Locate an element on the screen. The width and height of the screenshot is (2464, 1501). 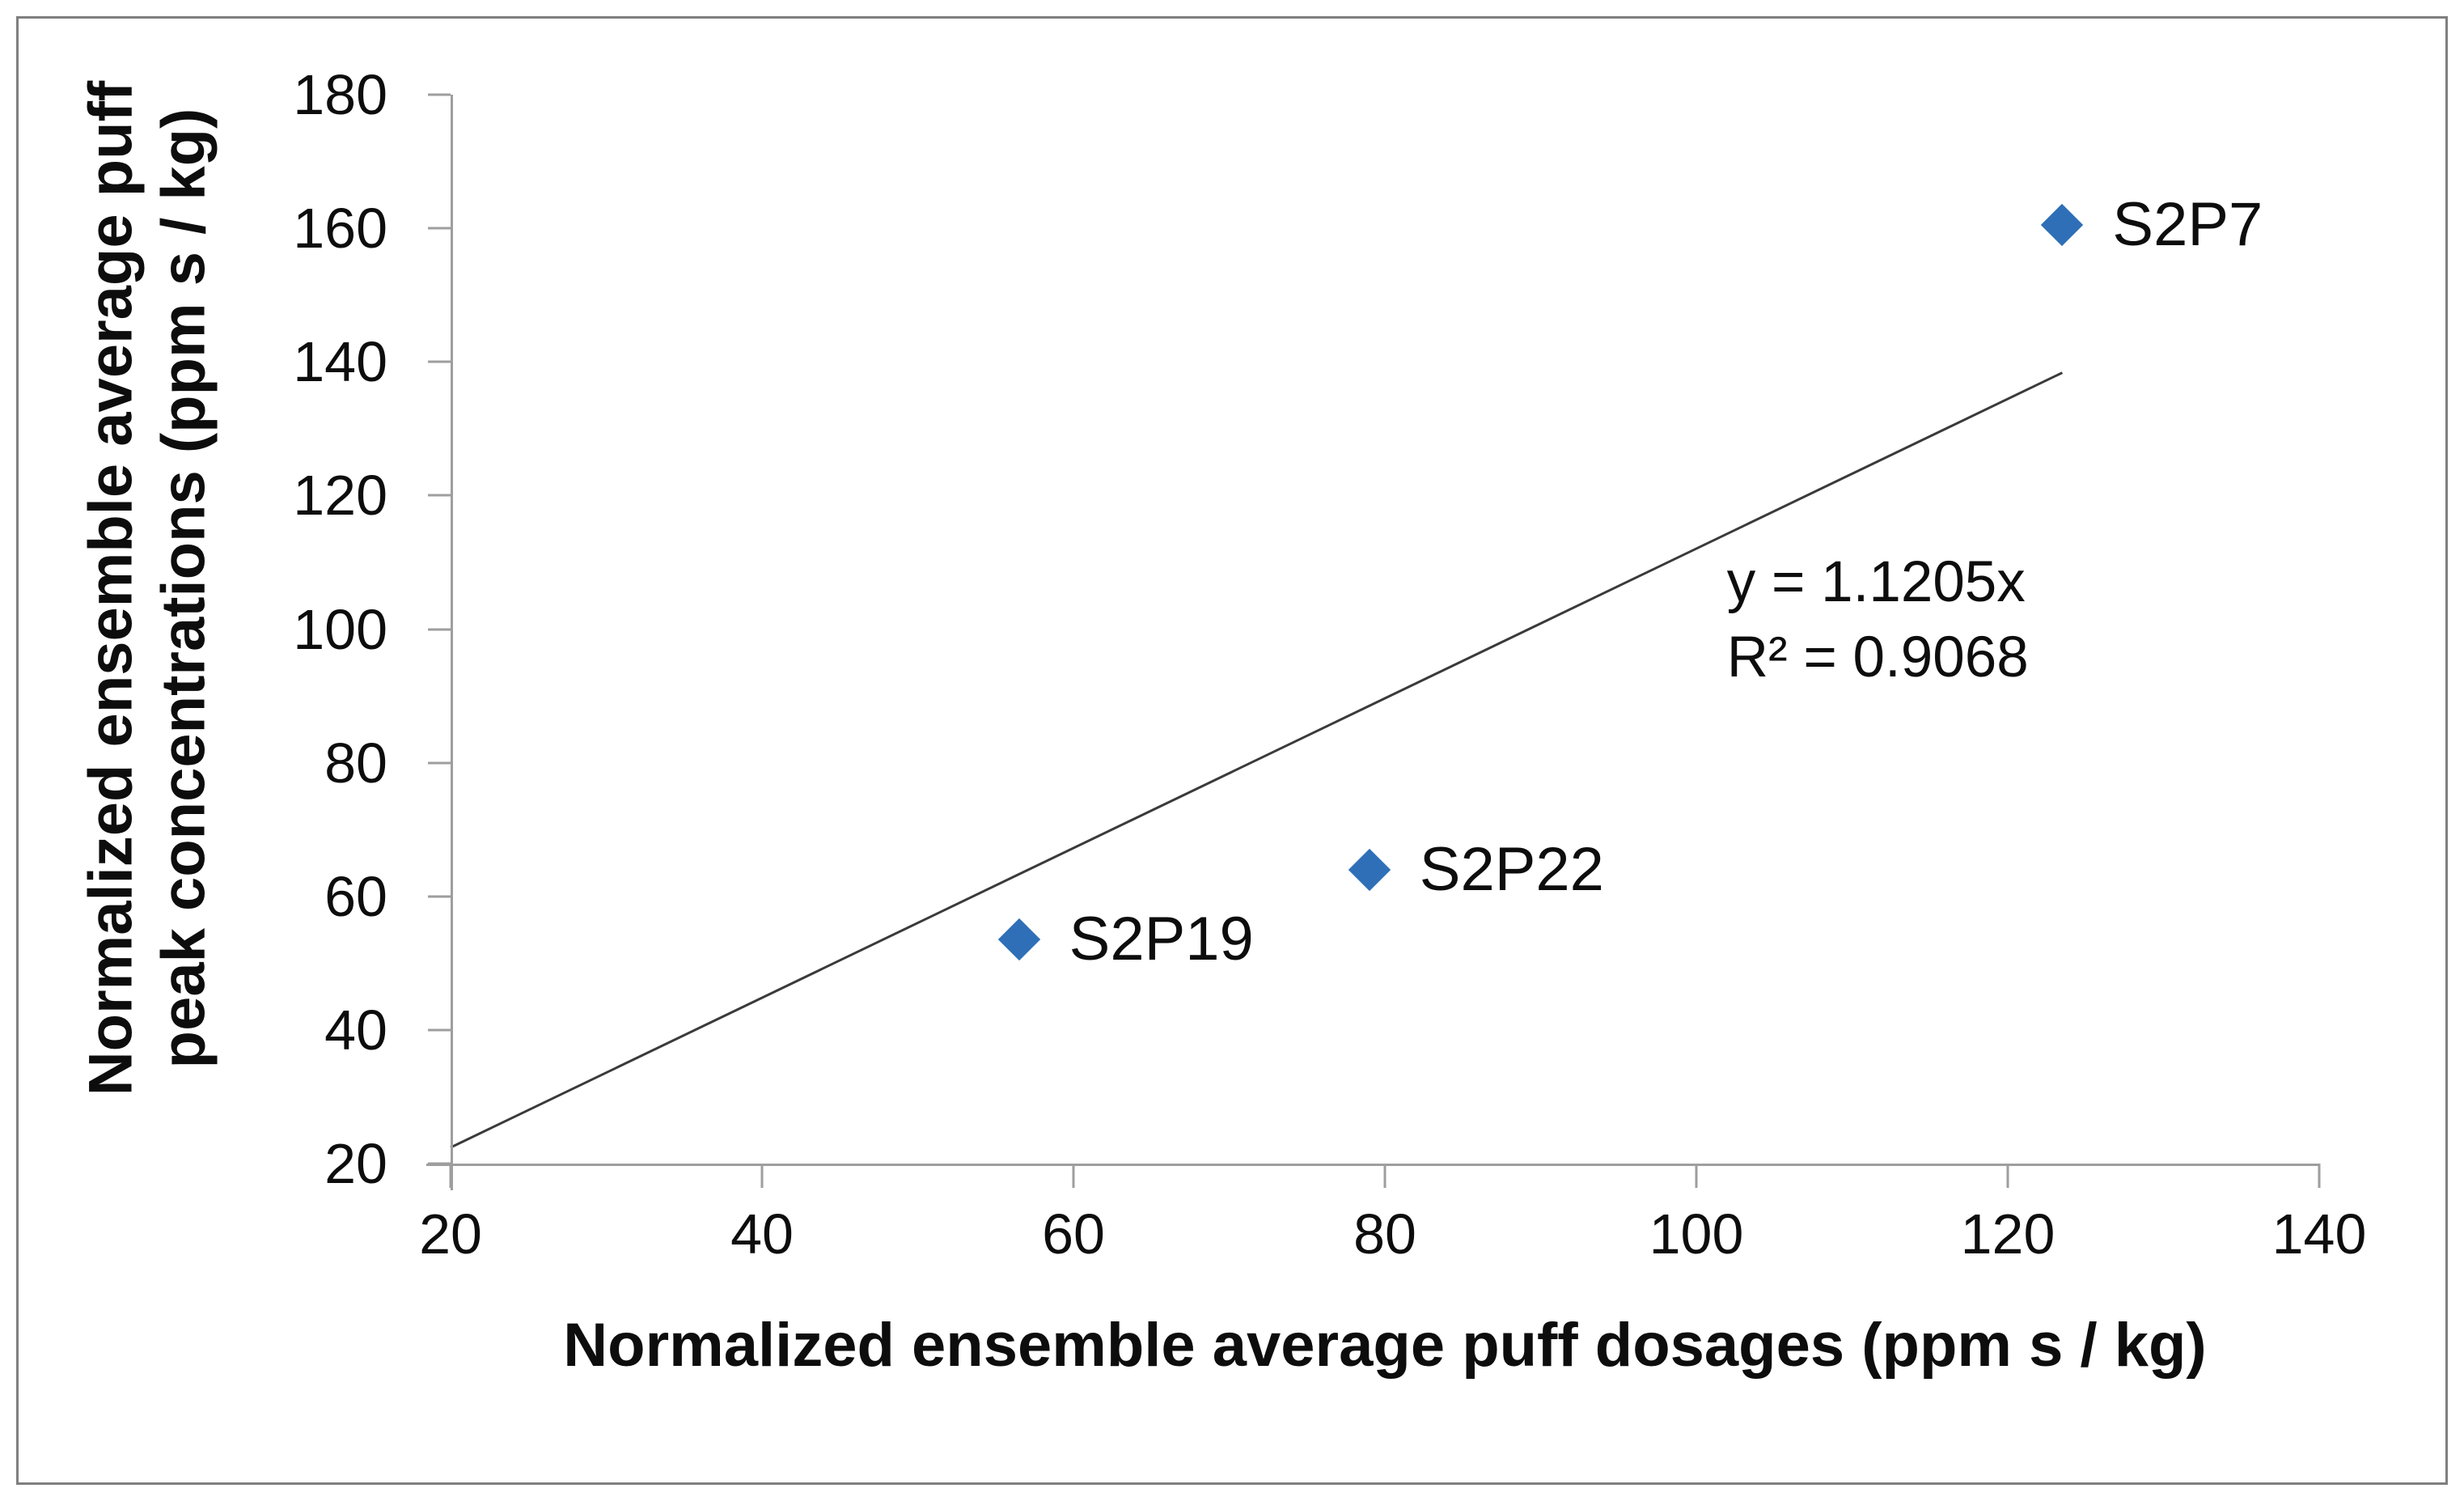
x-tick-label: 40 is located at coordinates (762, 1234).